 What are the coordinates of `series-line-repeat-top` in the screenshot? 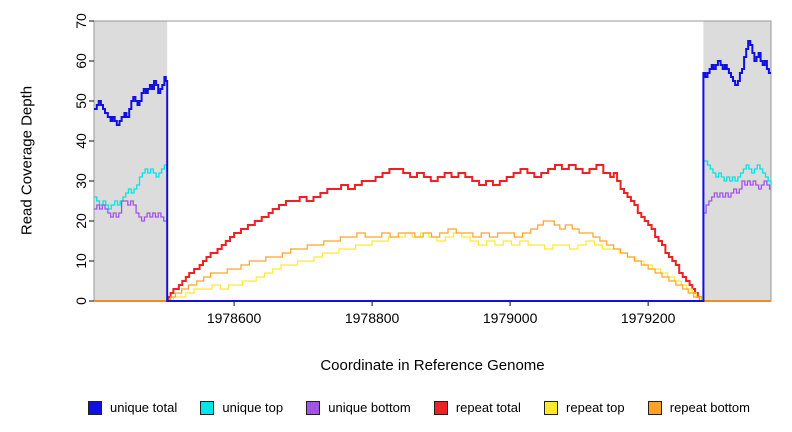 It's located at (432, 267).